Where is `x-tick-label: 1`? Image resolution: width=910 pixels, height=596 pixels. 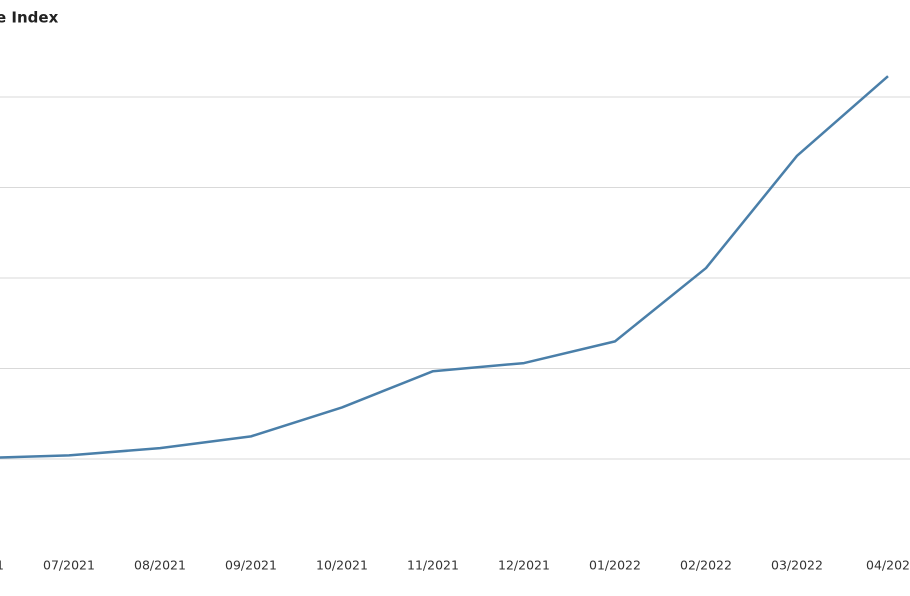 x-tick-label: 1 is located at coordinates (2, 565).